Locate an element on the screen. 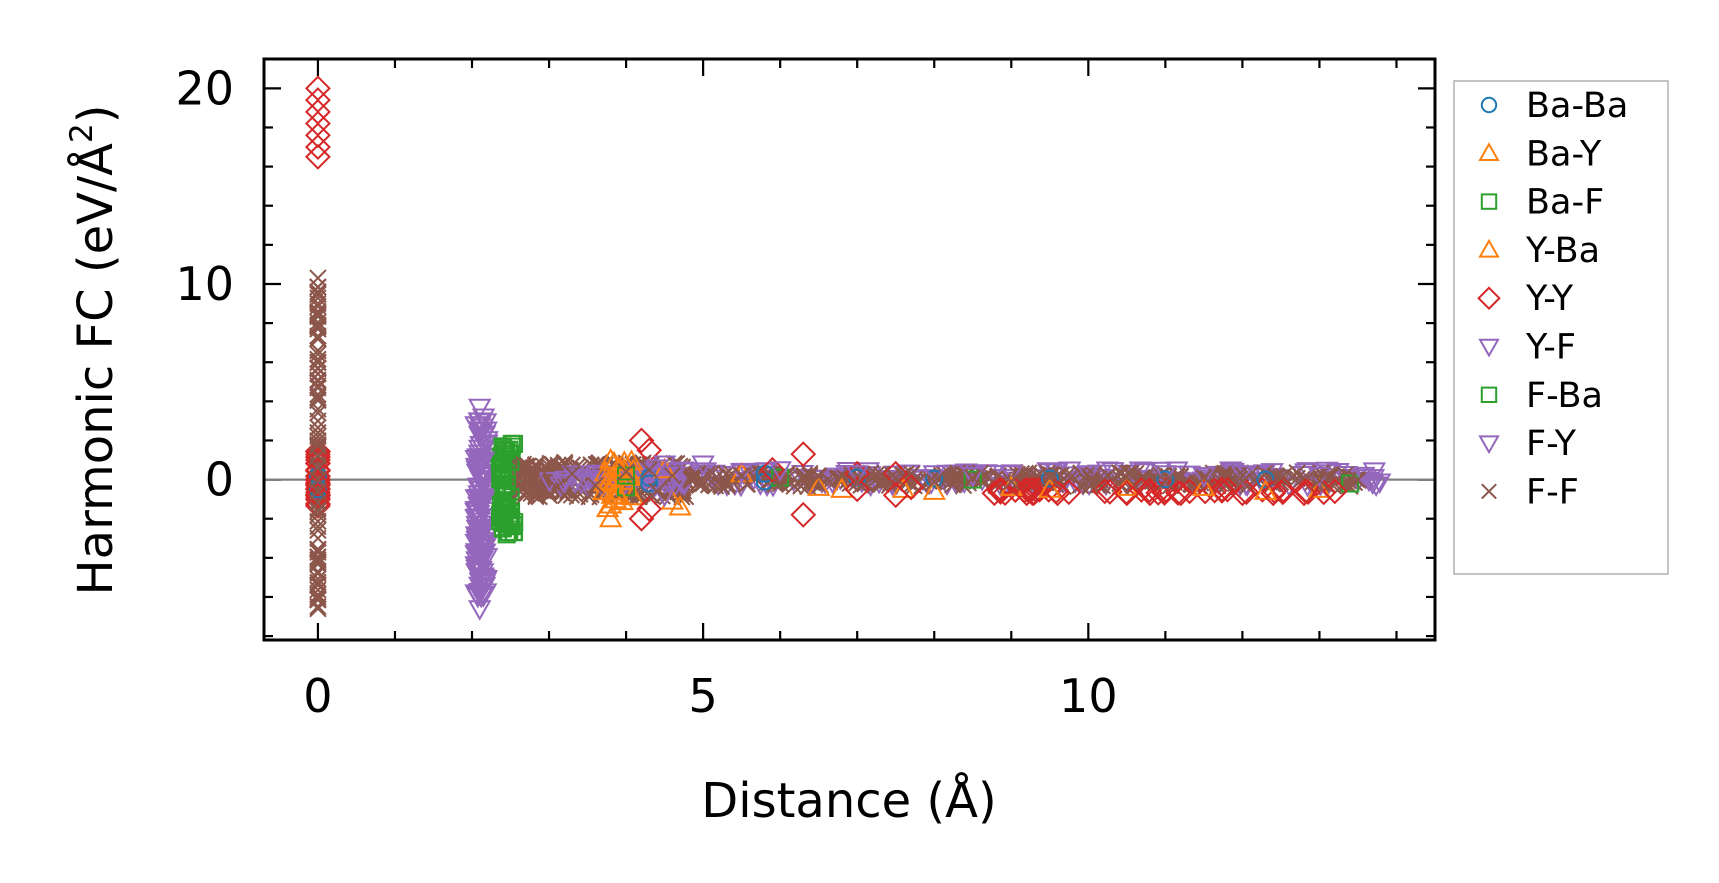 Image resolution: width=1719 pixels, height=883 pixels. point-y-ba is located at coordinates (618, 493).